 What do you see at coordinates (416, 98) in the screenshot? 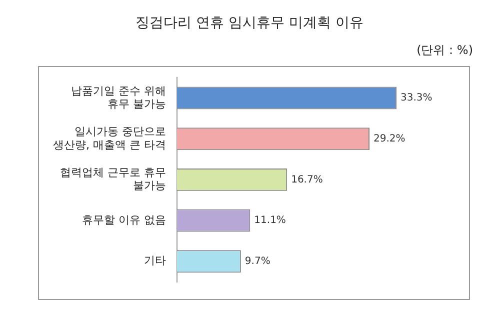
I see `data-label: 33.3%` at bounding box center [416, 98].